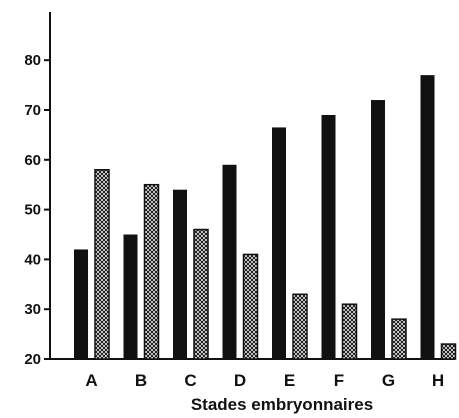  I want to click on y-tick-label: 20, so click(32, 359).